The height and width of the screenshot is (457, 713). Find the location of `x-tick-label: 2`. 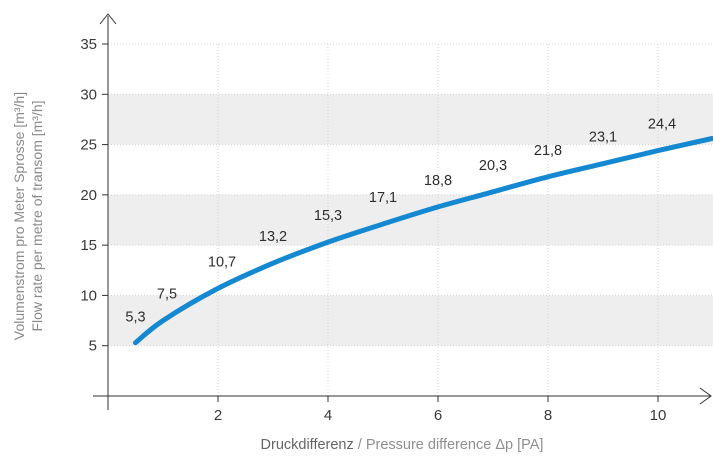

x-tick-label: 2 is located at coordinates (218, 415).